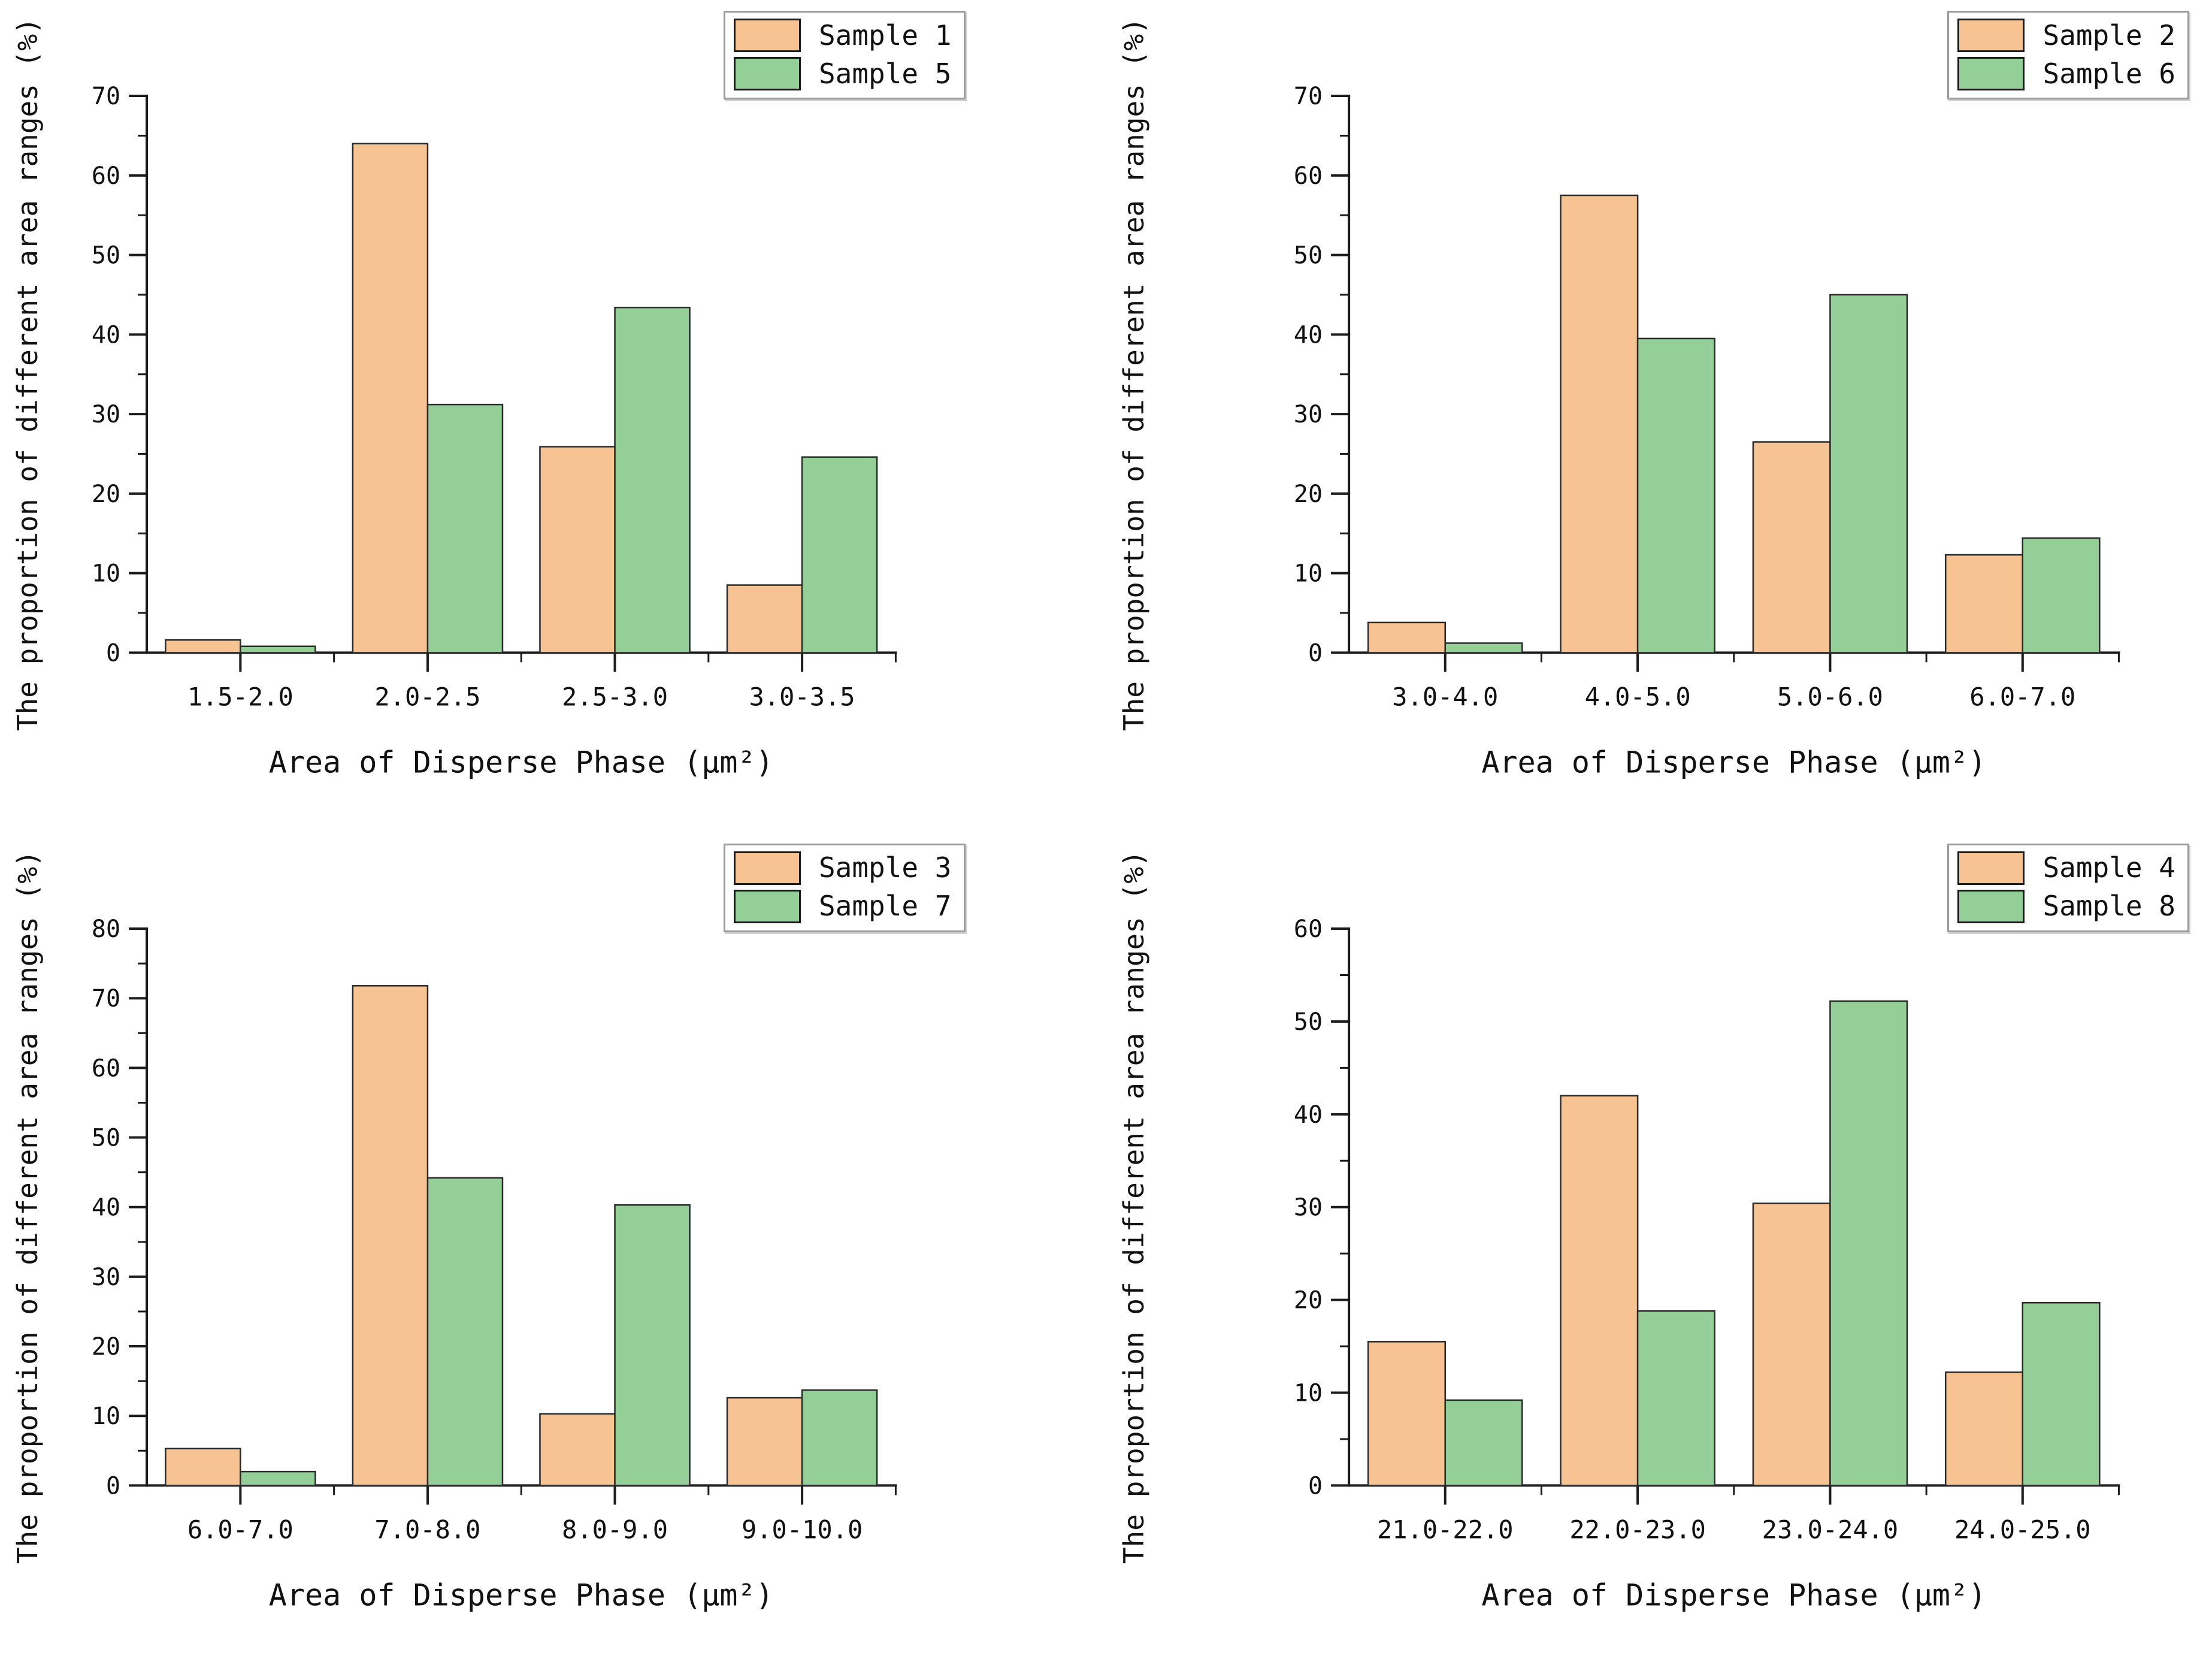  I want to click on svg-text: 3.0-4.0, so click(1445, 696).